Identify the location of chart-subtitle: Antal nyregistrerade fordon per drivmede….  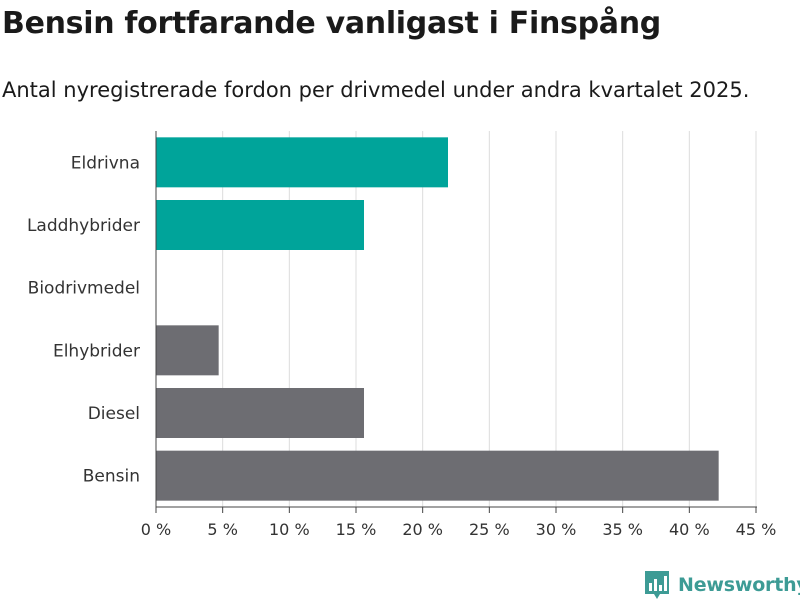
(376, 90).